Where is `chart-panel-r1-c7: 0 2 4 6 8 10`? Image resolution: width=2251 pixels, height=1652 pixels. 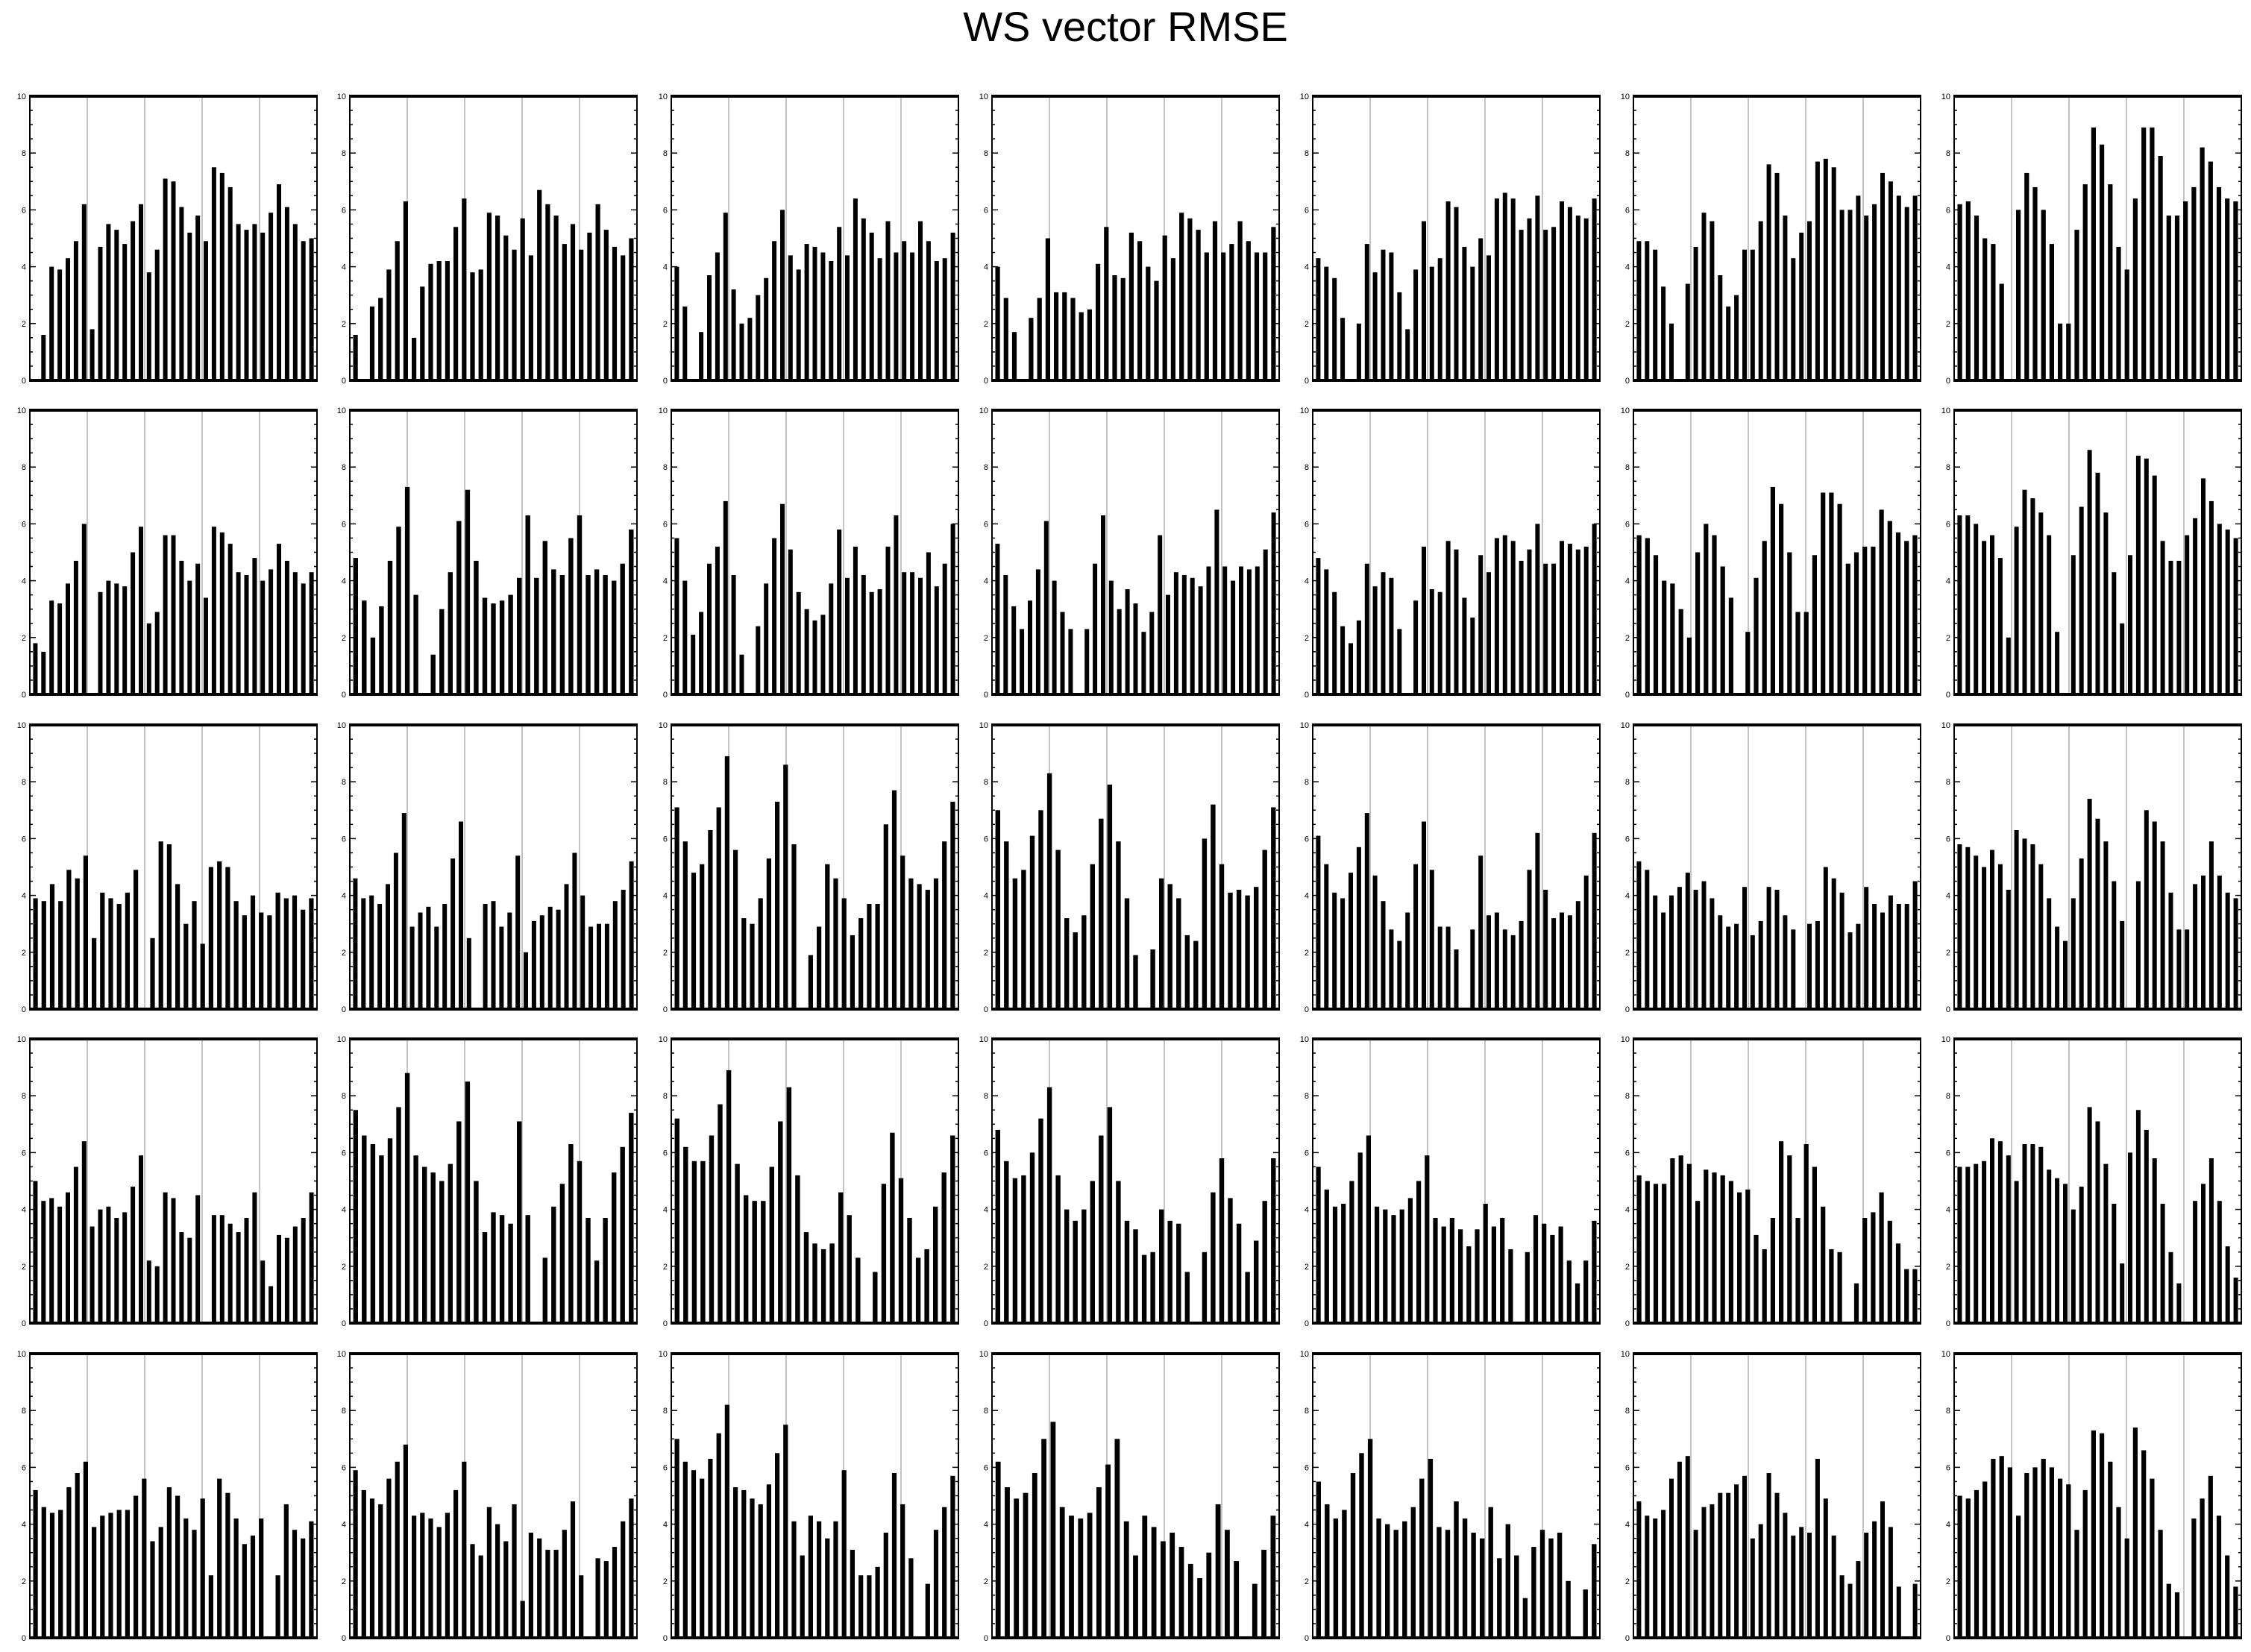
chart-panel-r1-c7: 0 2 4 6 8 10 is located at coordinates (2091, 239).